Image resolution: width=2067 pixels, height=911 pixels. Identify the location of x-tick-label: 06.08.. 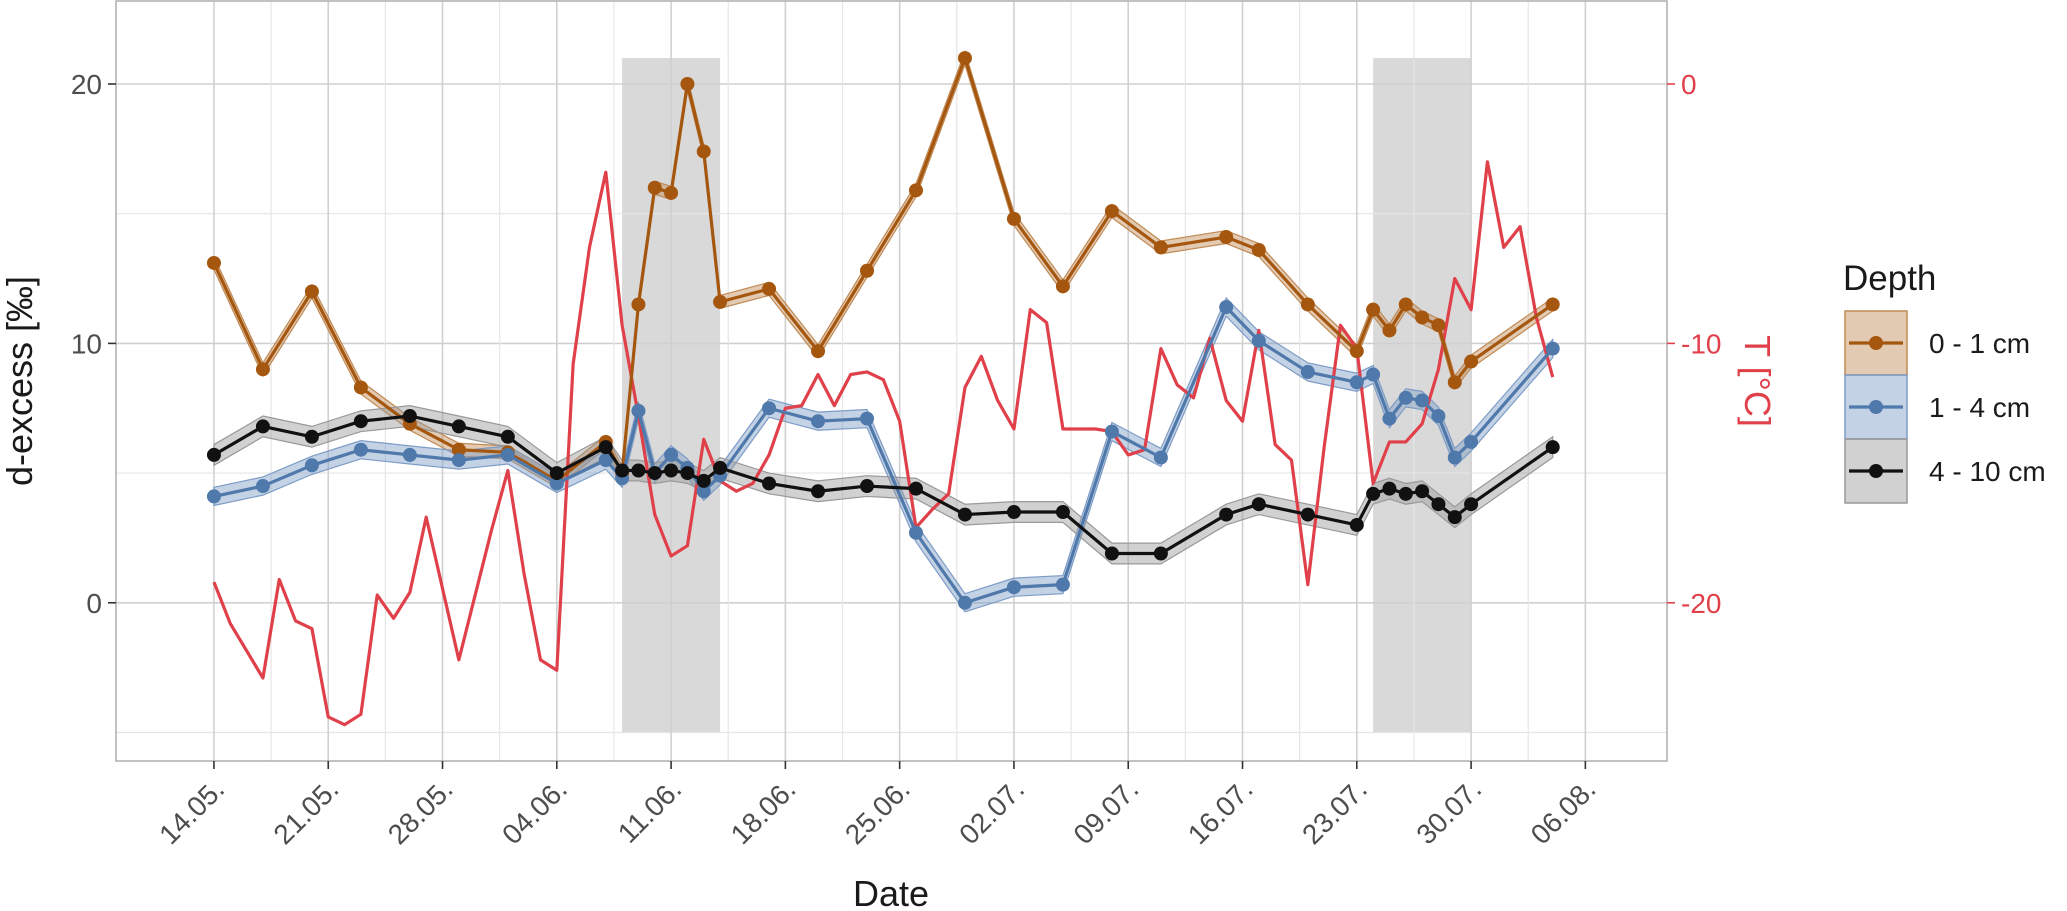
(1563, 811).